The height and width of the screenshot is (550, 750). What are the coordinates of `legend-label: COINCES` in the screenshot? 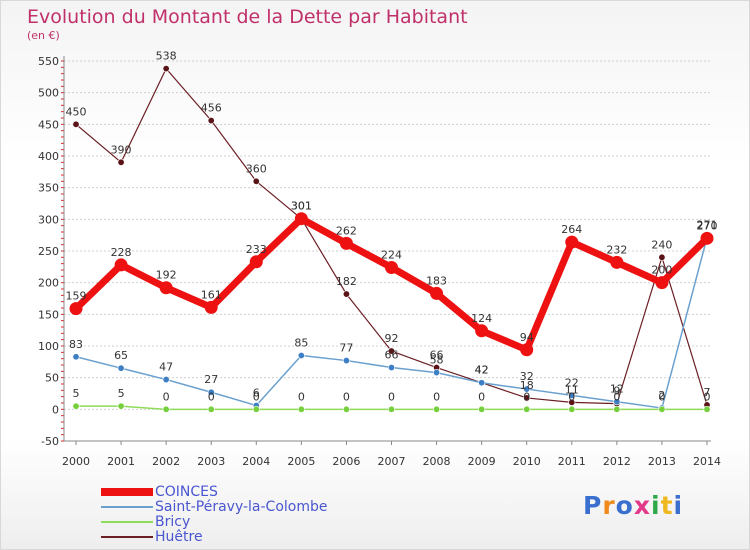 It's located at (186, 492).